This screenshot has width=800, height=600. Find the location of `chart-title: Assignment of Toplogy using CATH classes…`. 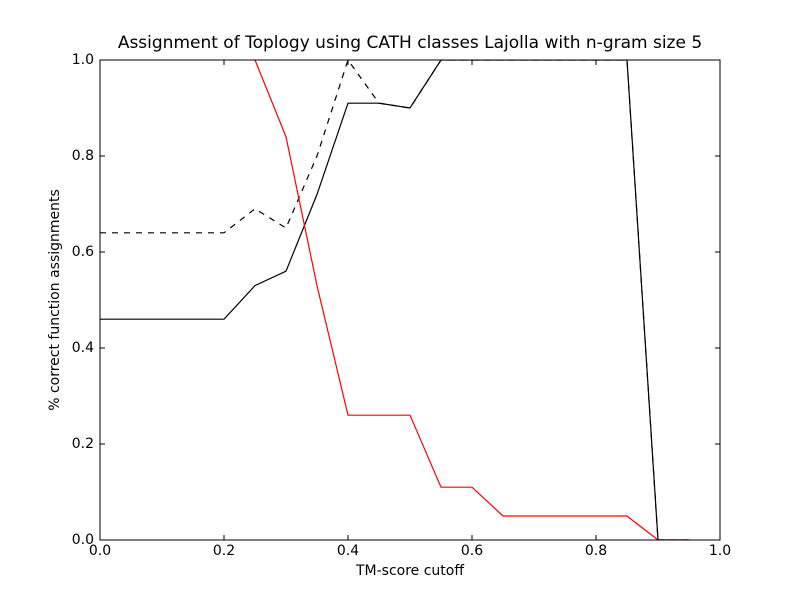

chart-title: Assignment of Toplogy using CATH classes… is located at coordinates (410, 43).